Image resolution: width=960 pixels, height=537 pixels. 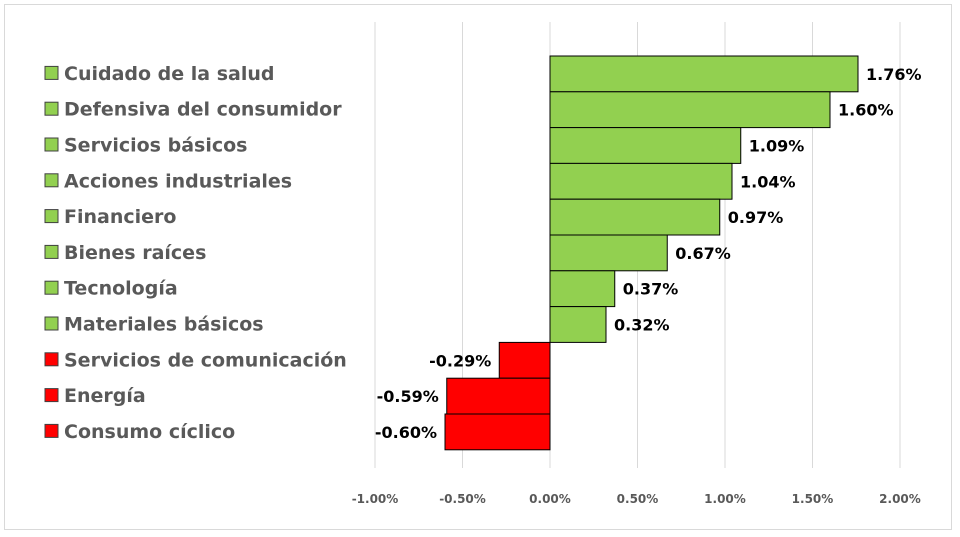 I want to click on category-label: Tecnología, so click(x=121, y=289).